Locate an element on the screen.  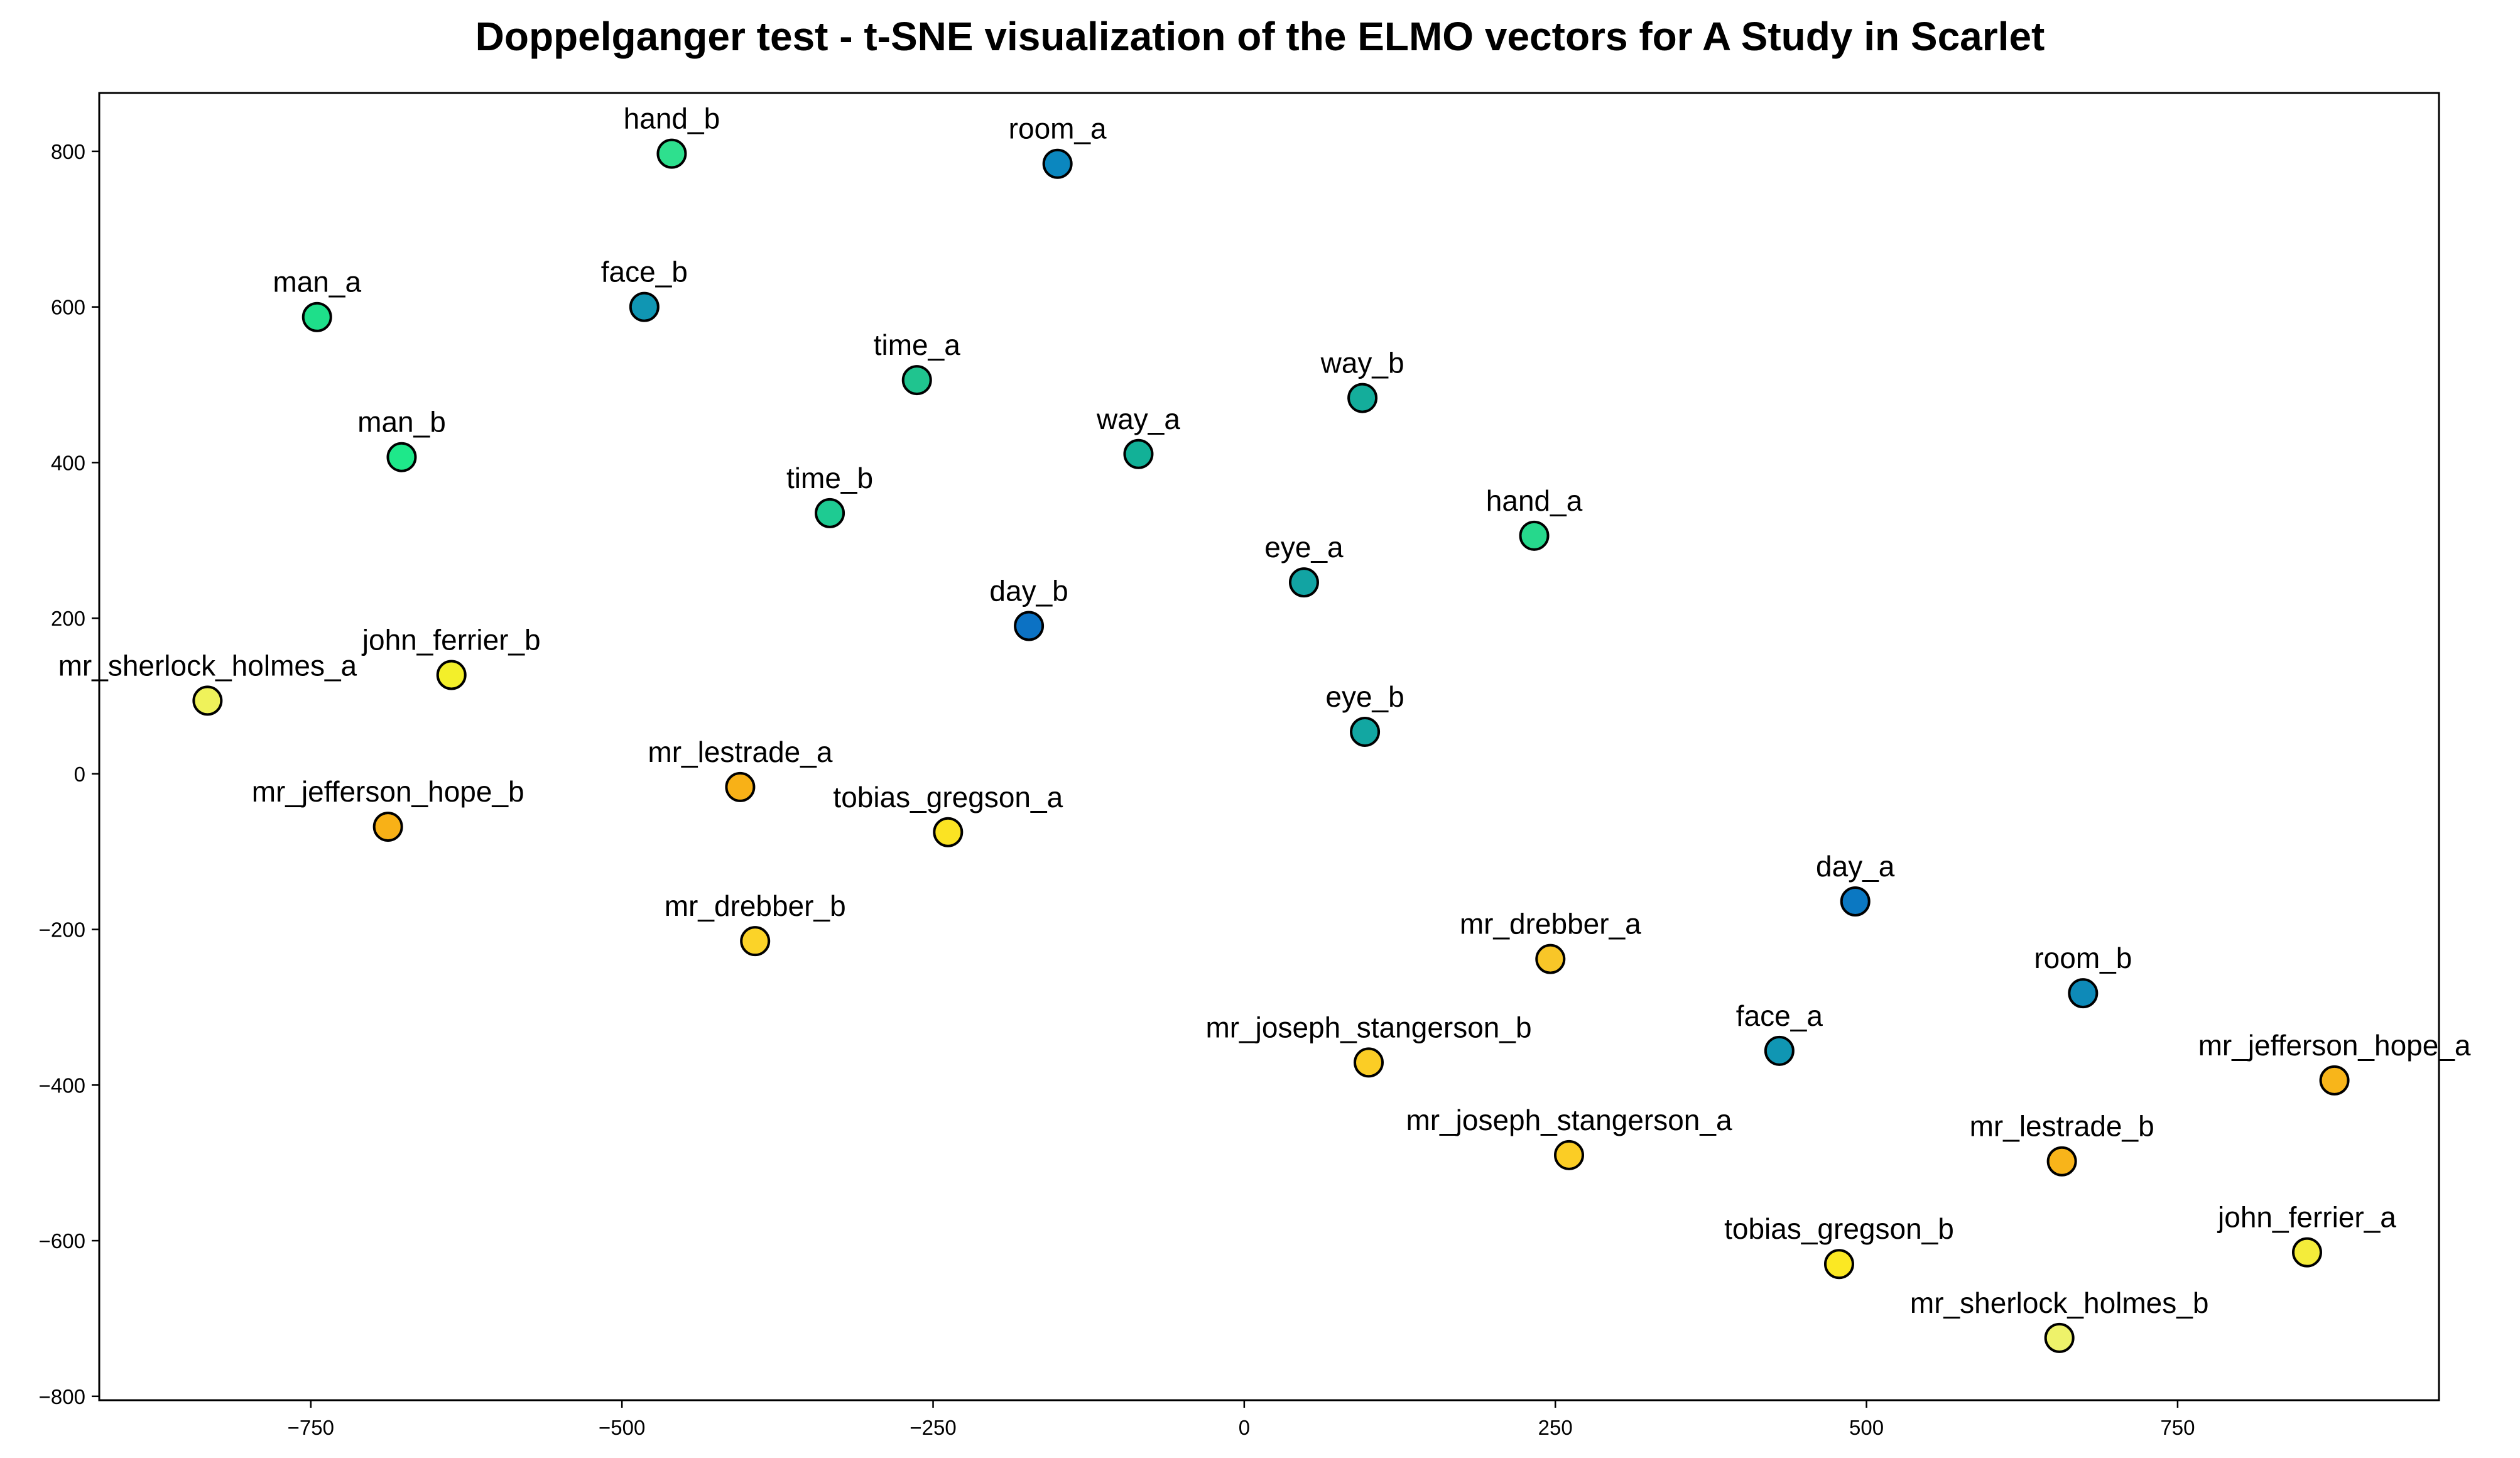
point-label: room_a is located at coordinates (1058, 128).